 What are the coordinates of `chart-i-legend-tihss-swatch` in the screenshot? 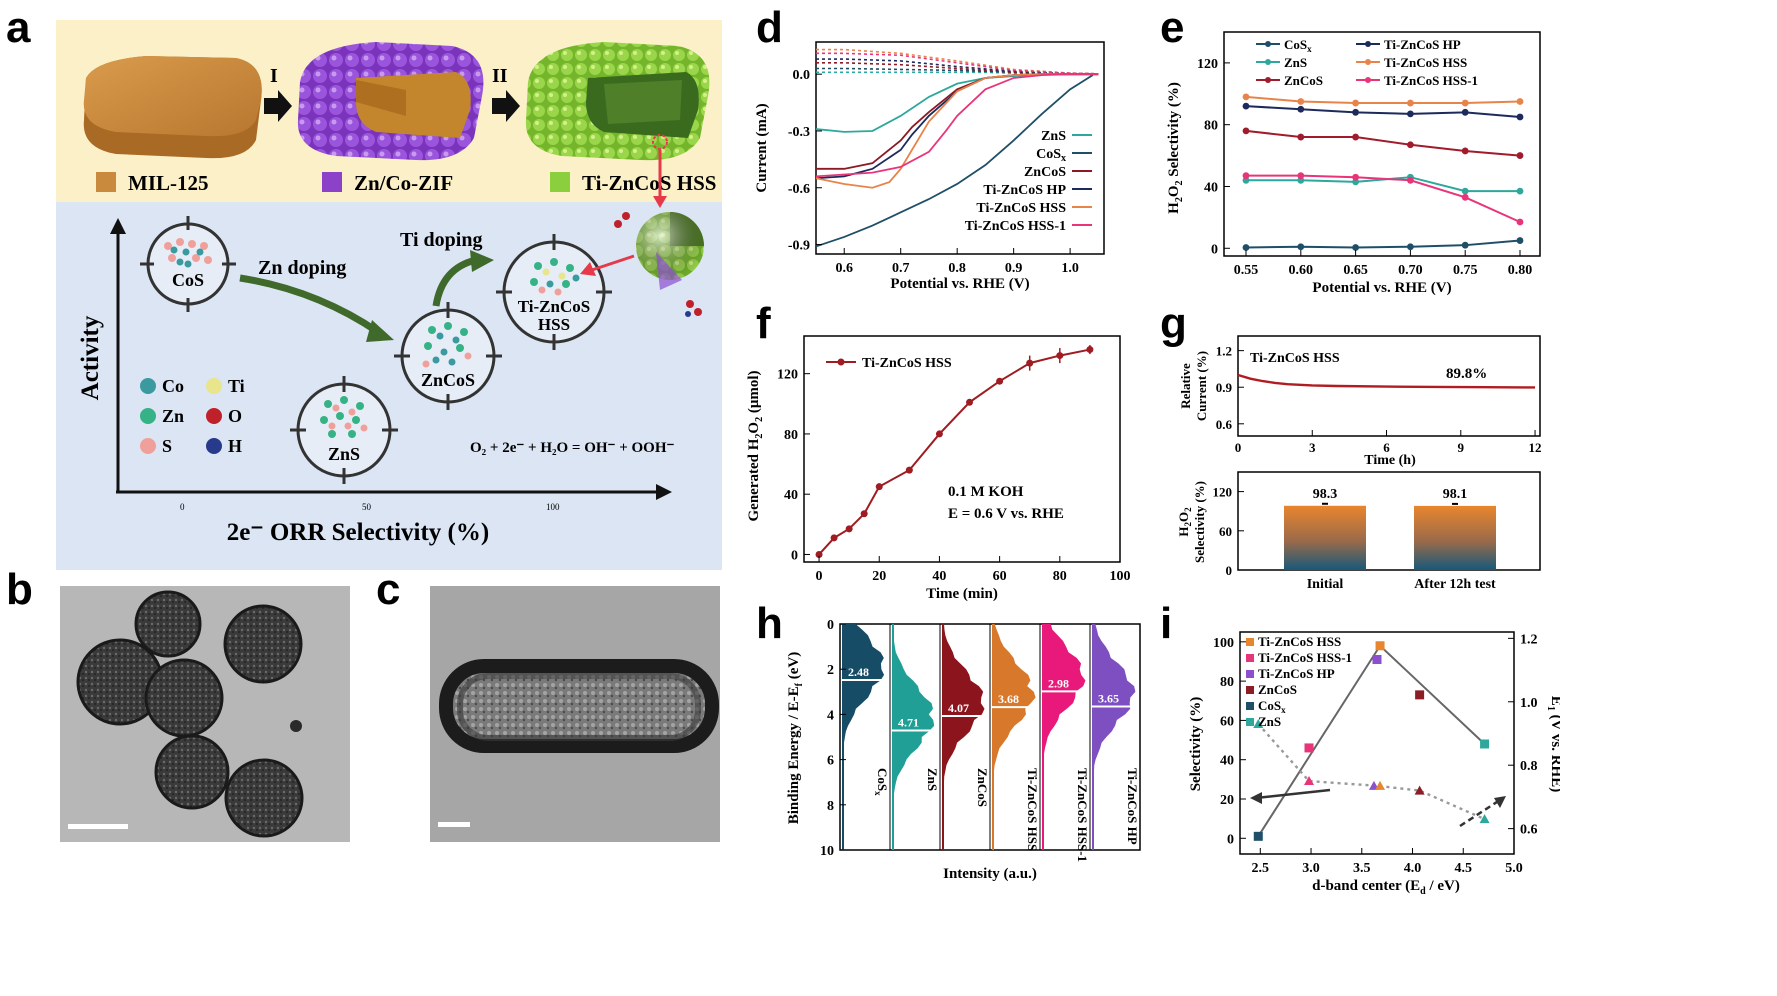 It's located at (1250, 642).